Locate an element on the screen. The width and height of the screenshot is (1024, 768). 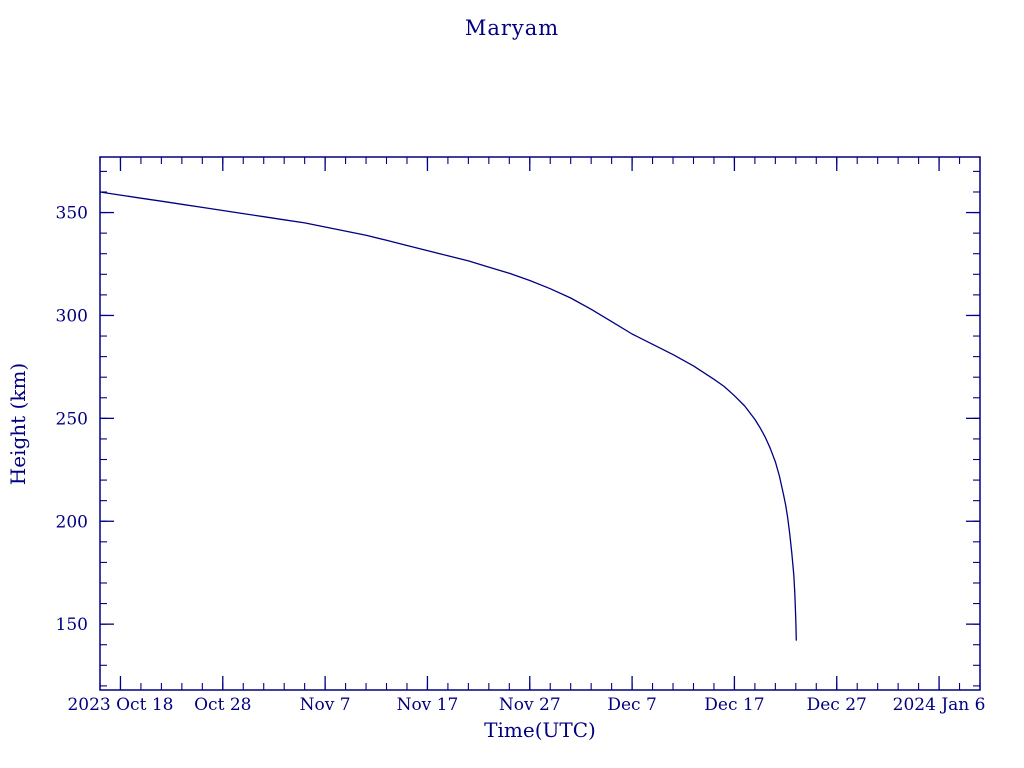
y-tick-label: 250 is located at coordinates (72, 419).